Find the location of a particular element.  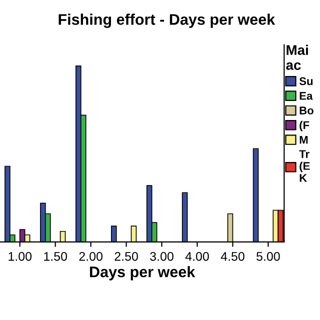

x-tick-label: 2.00 is located at coordinates (90, 256).